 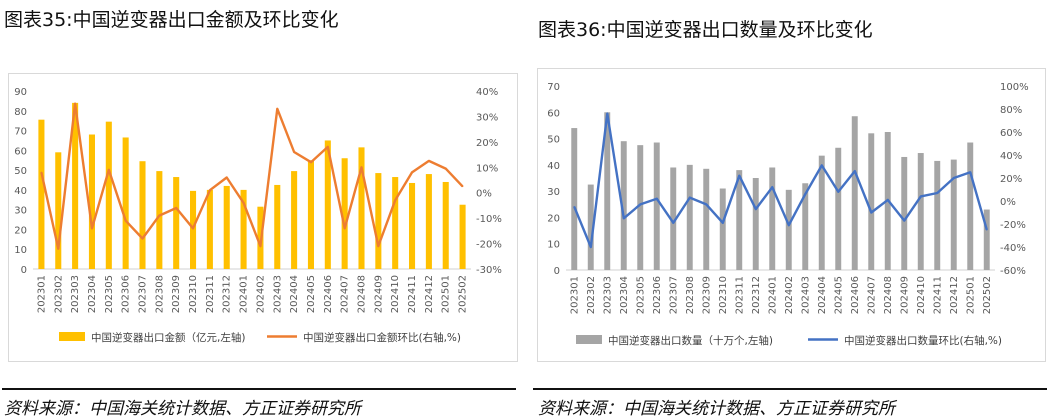 What do you see at coordinates (109, 294) in the screenshot?
I see `x-axis-tick-label: 202305` at bounding box center [109, 294].